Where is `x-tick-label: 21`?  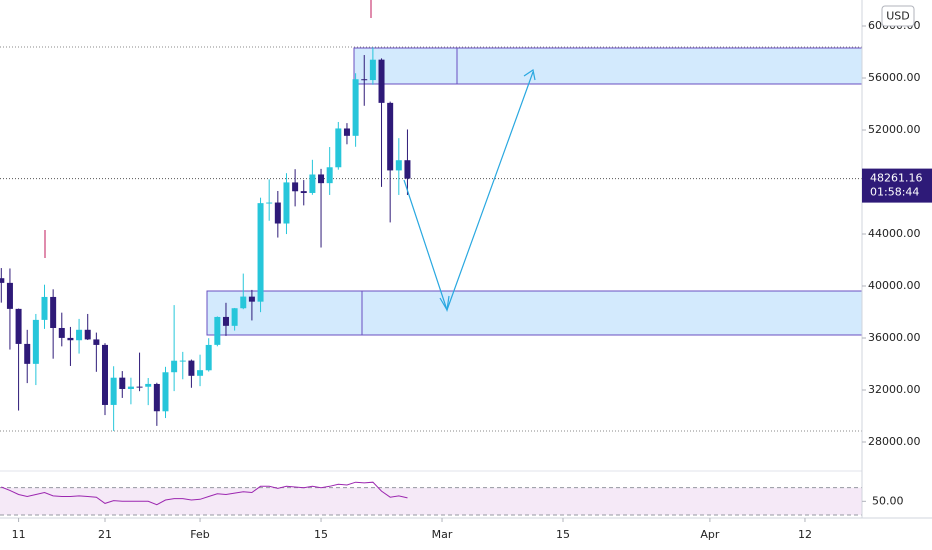
x-tick-label: 21 is located at coordinates (105, 534).